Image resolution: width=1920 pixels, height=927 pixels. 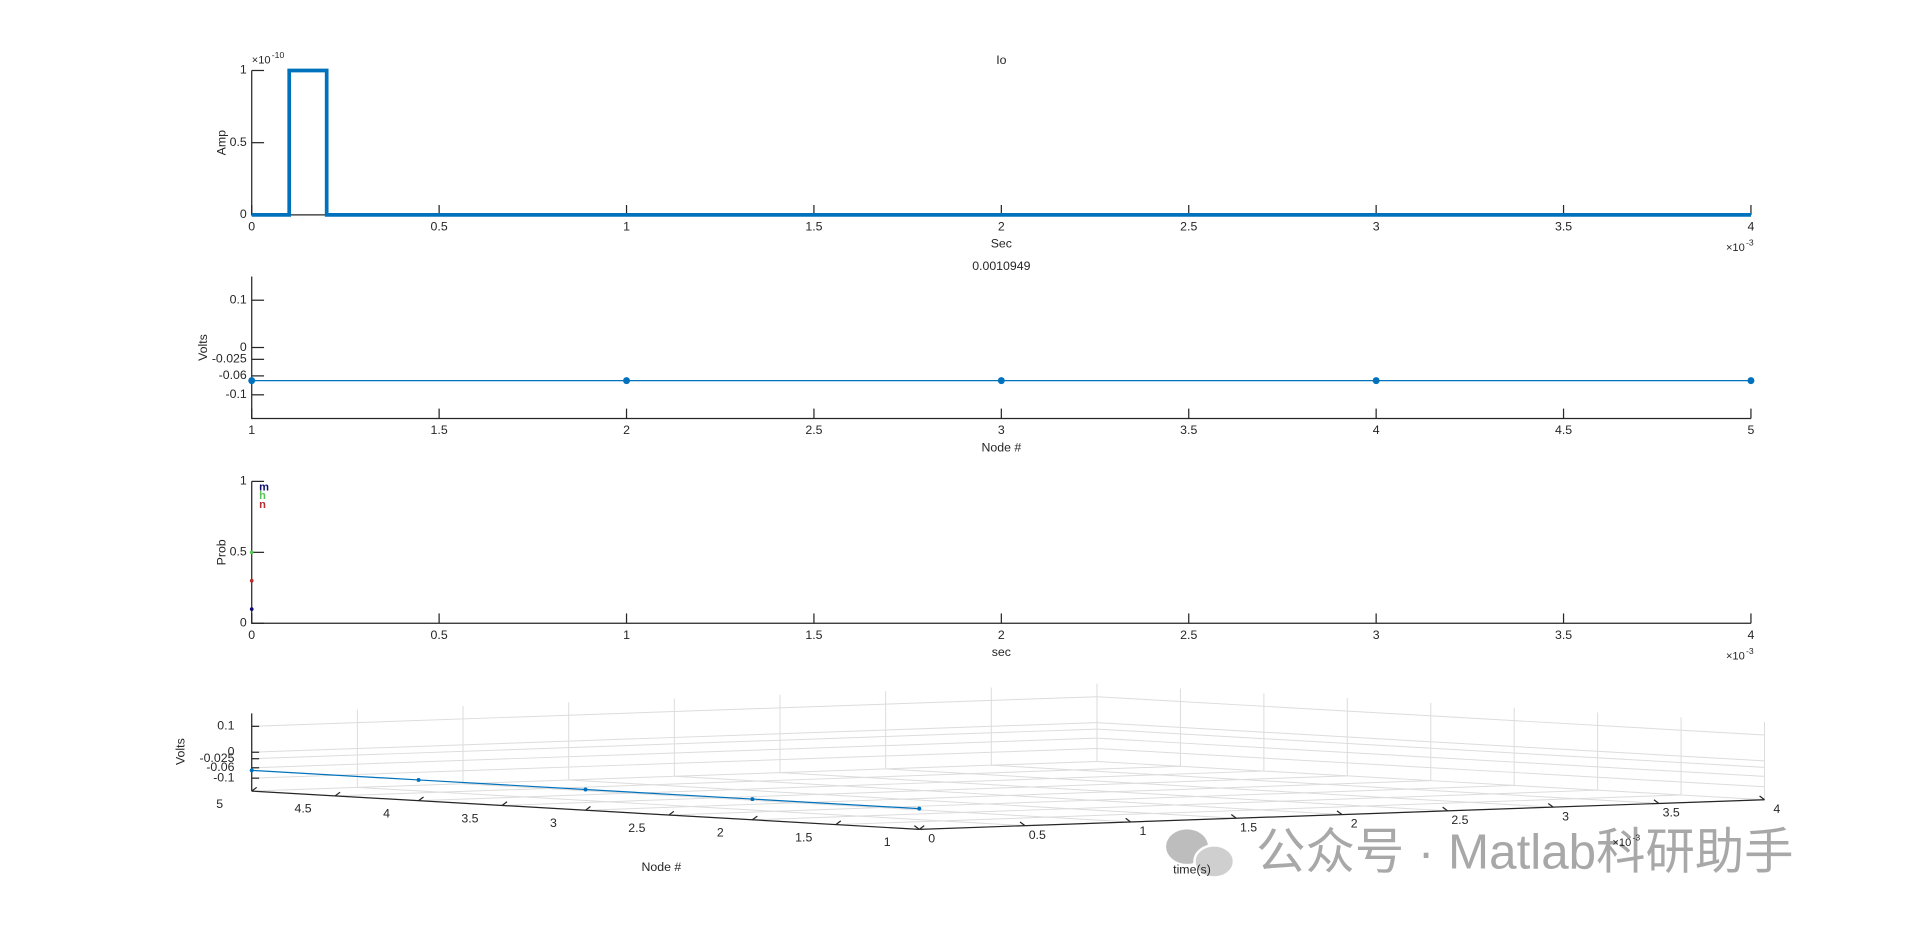 I want to click on x-tick-label: 5, so click(x=1751, y=430).